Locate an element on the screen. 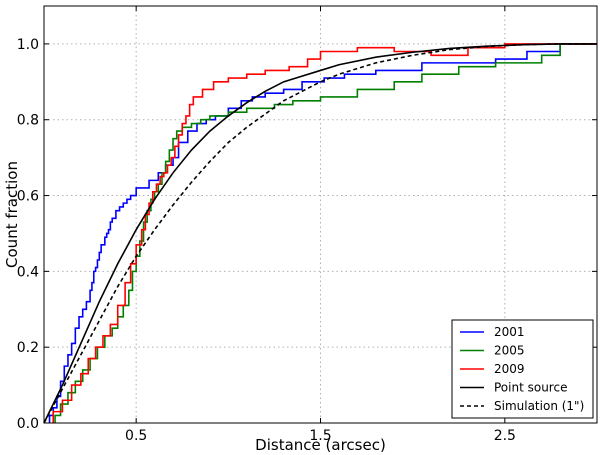  legend-box is located at coordinates (522, 369).